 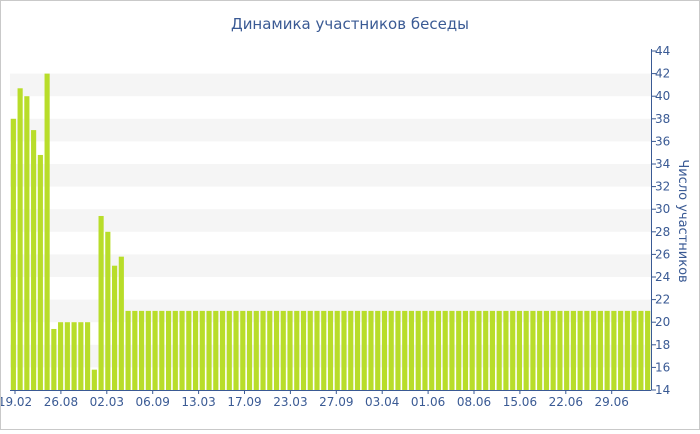 What do you see at coordinates (662, 209) in the screenshot?
I see `y-tick-label: 30` at bounding box center [662, 209].